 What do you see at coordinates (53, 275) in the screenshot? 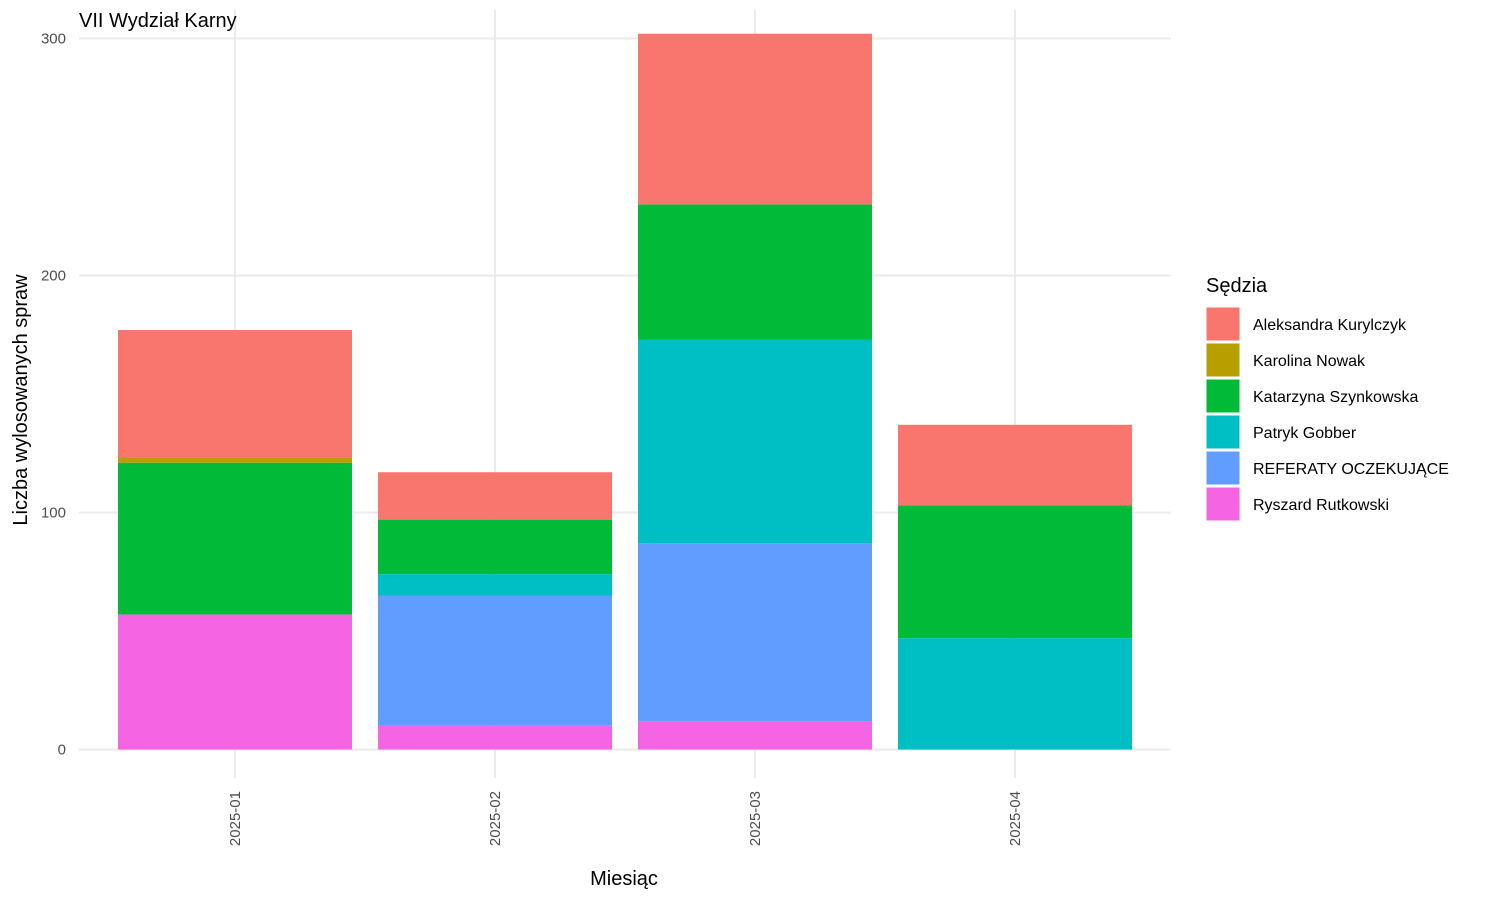
I see `y-tick-label: 200` at bounding box center [53, 275].